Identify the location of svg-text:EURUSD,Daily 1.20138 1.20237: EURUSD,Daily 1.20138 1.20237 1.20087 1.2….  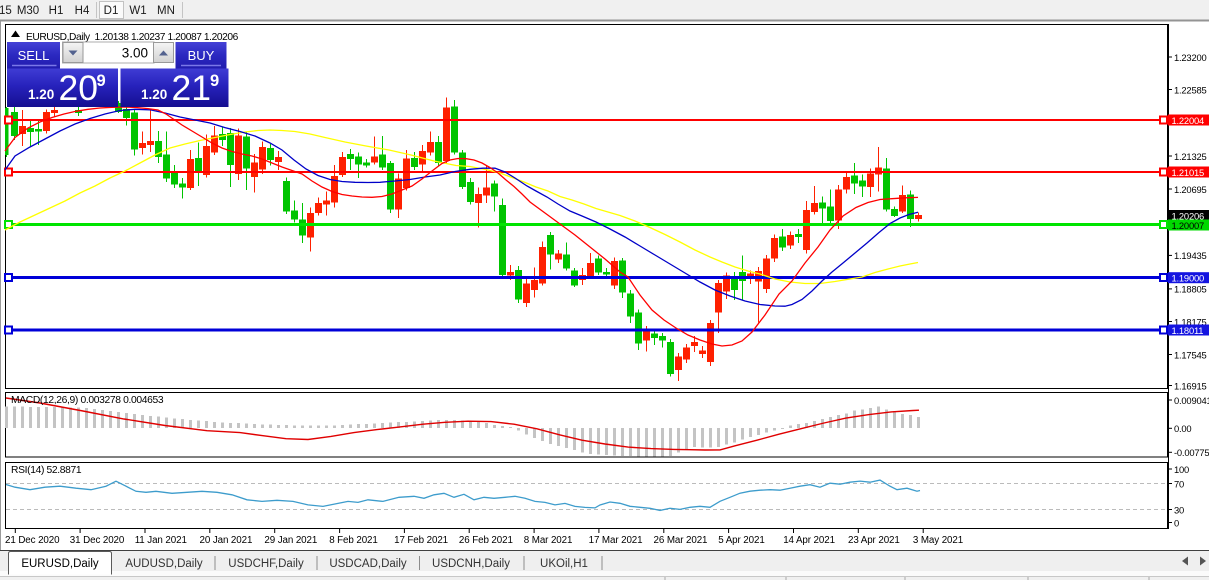
(132, 37).